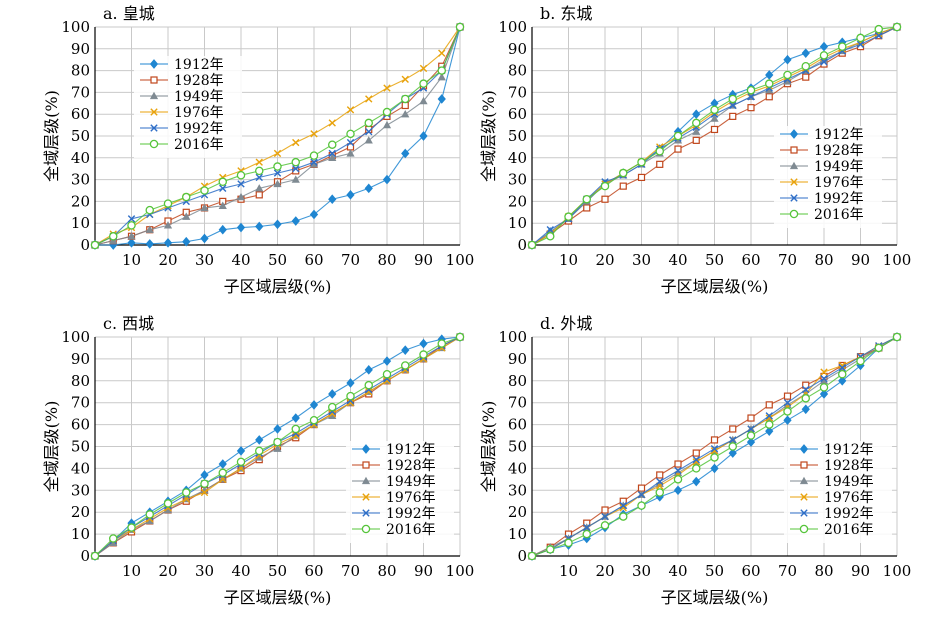  I want to click on y-tick-label: 40, so click(80, 468).